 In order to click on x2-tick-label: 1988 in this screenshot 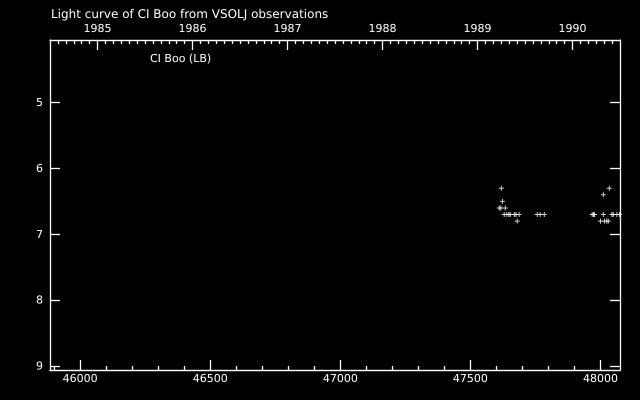, I will do `click(382, 28)`.